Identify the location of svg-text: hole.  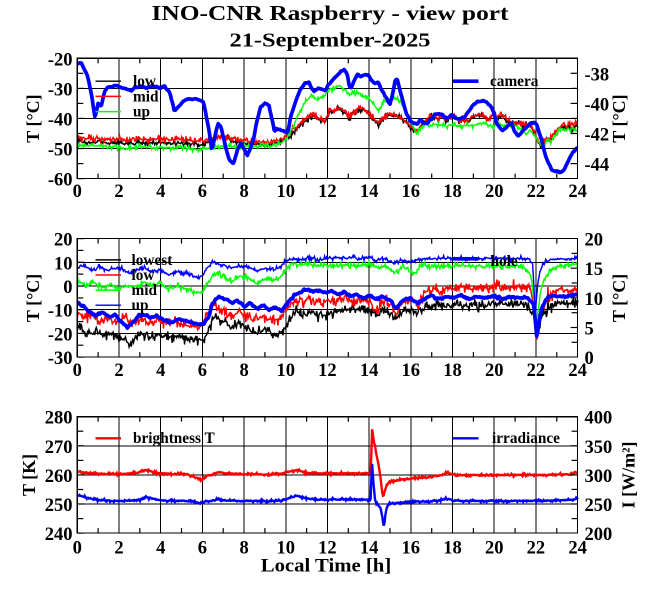
(504, 261).